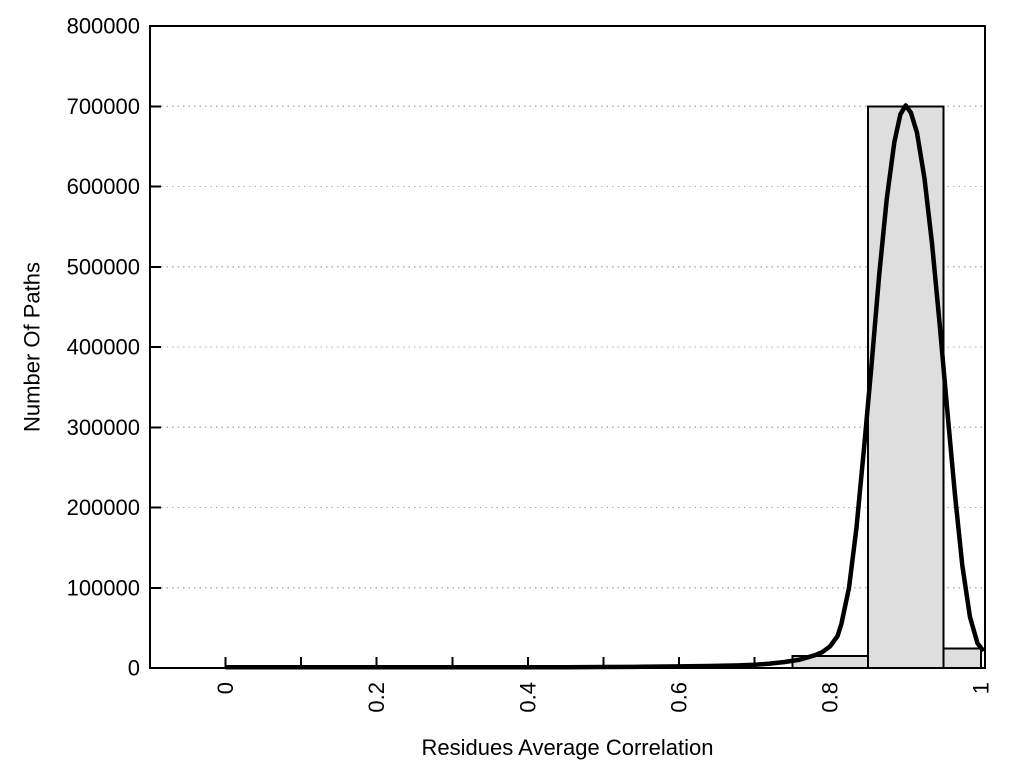 The image size is (1024, 768). Describe the element at coordinates (103, 26) in the screenshot. I see `y-tick-label: 800000` at that location.